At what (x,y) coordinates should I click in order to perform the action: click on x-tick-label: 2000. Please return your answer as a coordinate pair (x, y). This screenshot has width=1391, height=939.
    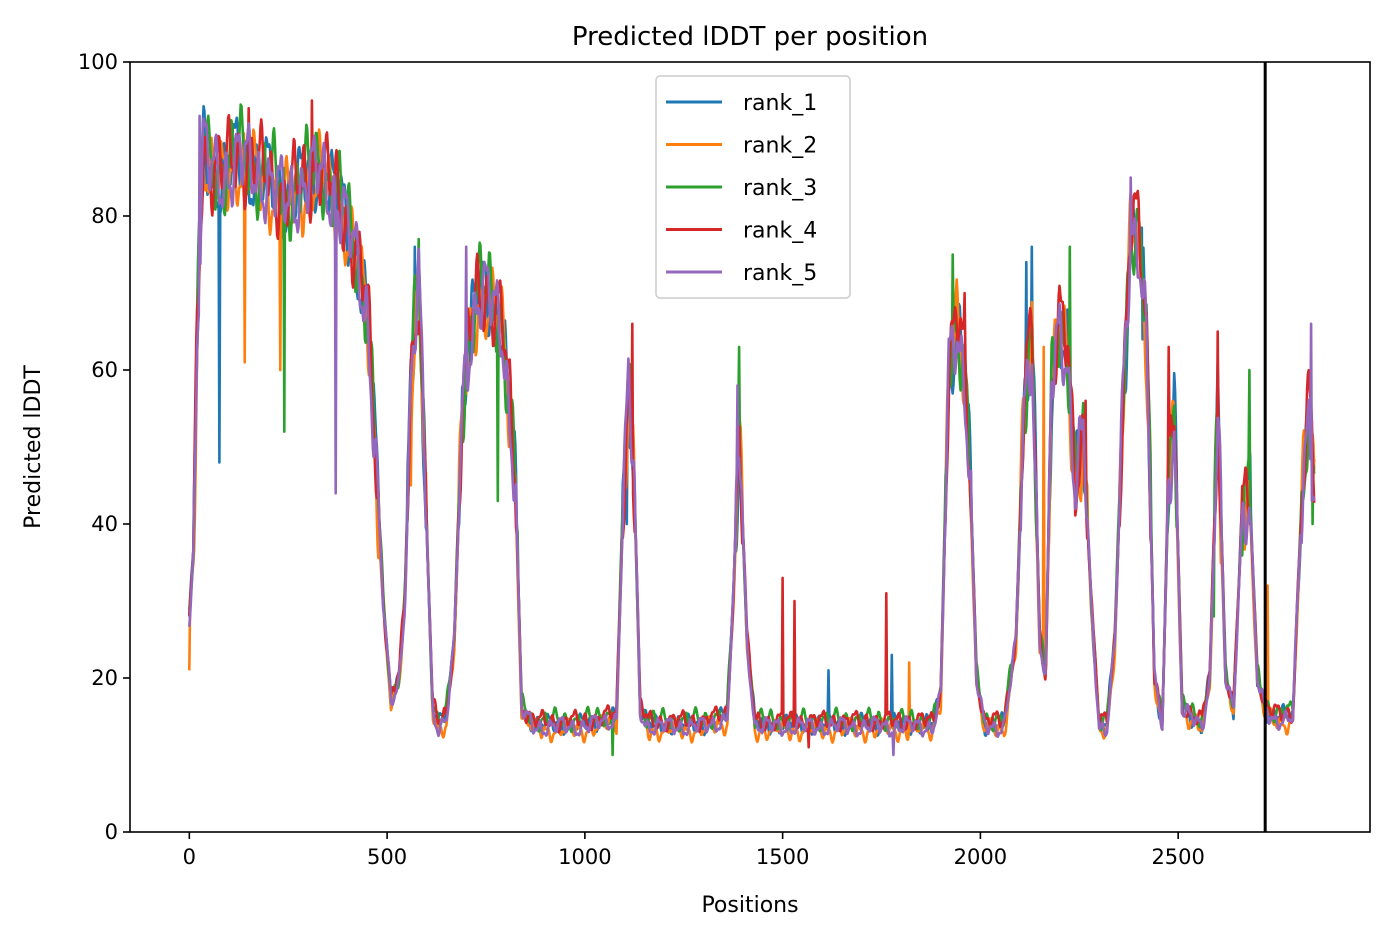
    Looking at the image, I should click on (980, 857).